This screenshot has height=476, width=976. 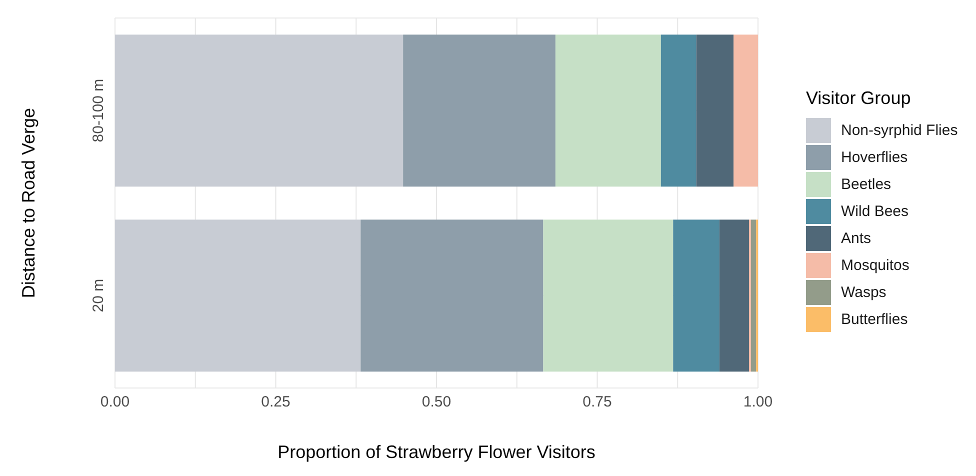 I want to click on legend-label: Butterflies, so click(x=874, y=319).